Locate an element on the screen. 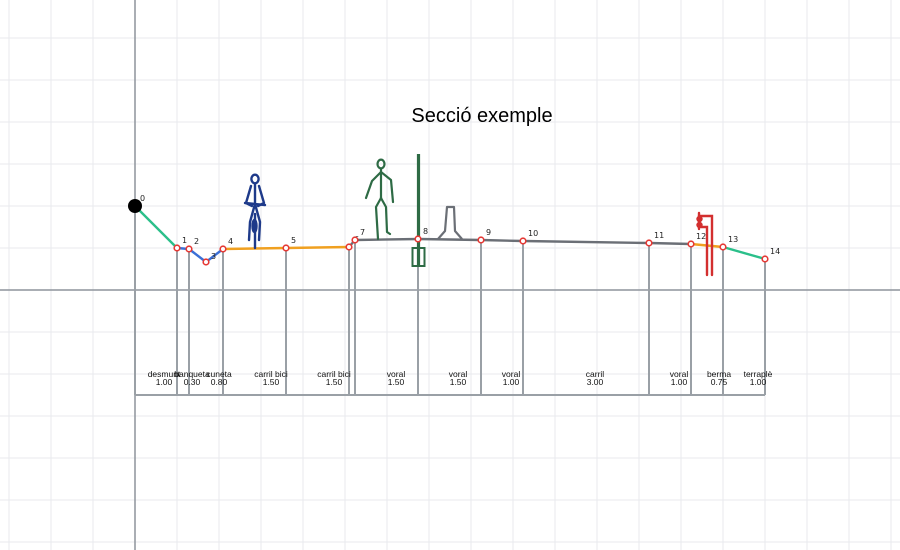 The width and height of the screenshot is (900, 550). point-label: 2 is located at coordinates (196, 241).